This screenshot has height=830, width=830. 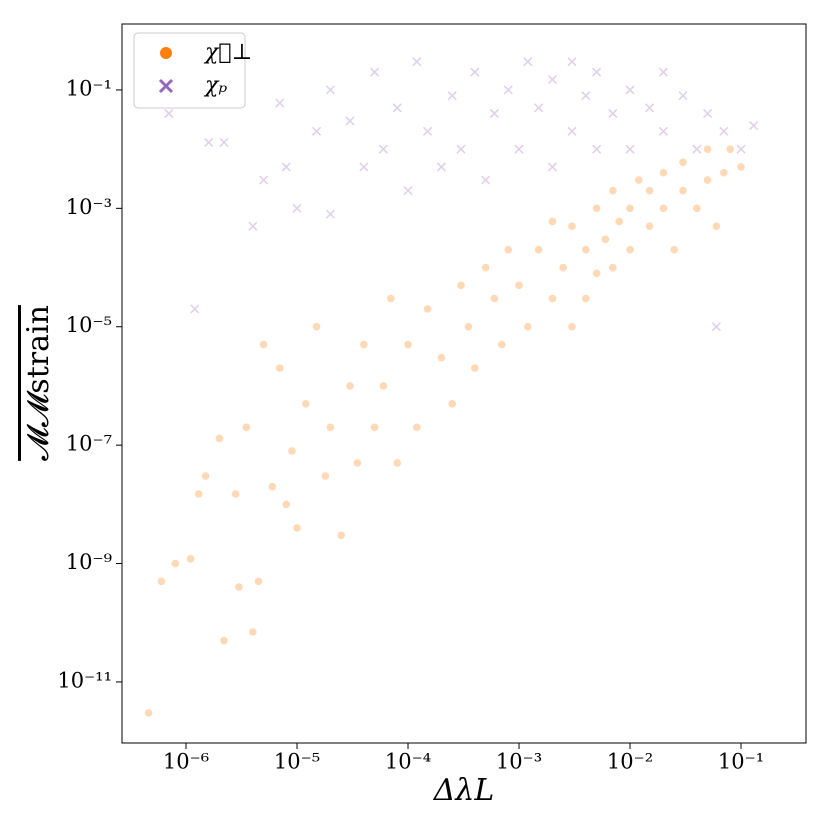 What do you see at coordinates (89, 444) in the screenshot?
I see `y-tick-label: 10⁻⁷` at bounding box center [89, 444].